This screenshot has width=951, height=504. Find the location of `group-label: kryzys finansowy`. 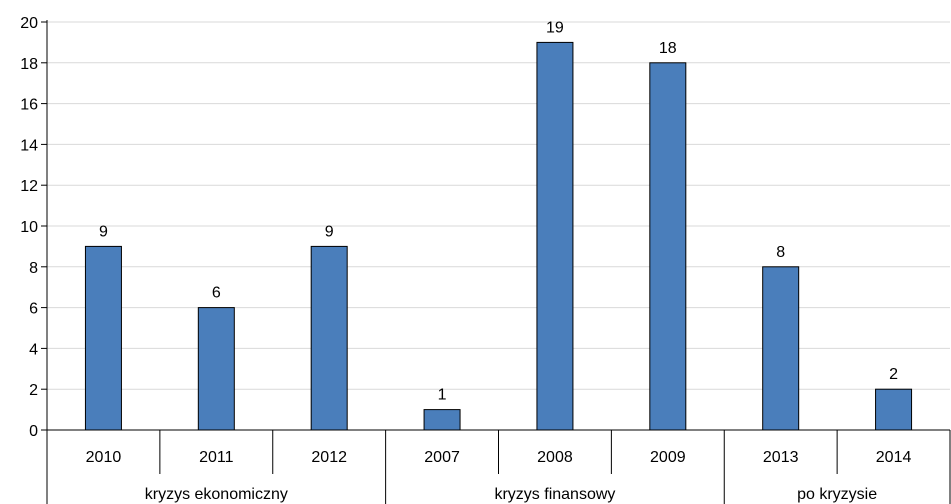

group-label: kryzys finansowy is located at coordinates (554, 494).